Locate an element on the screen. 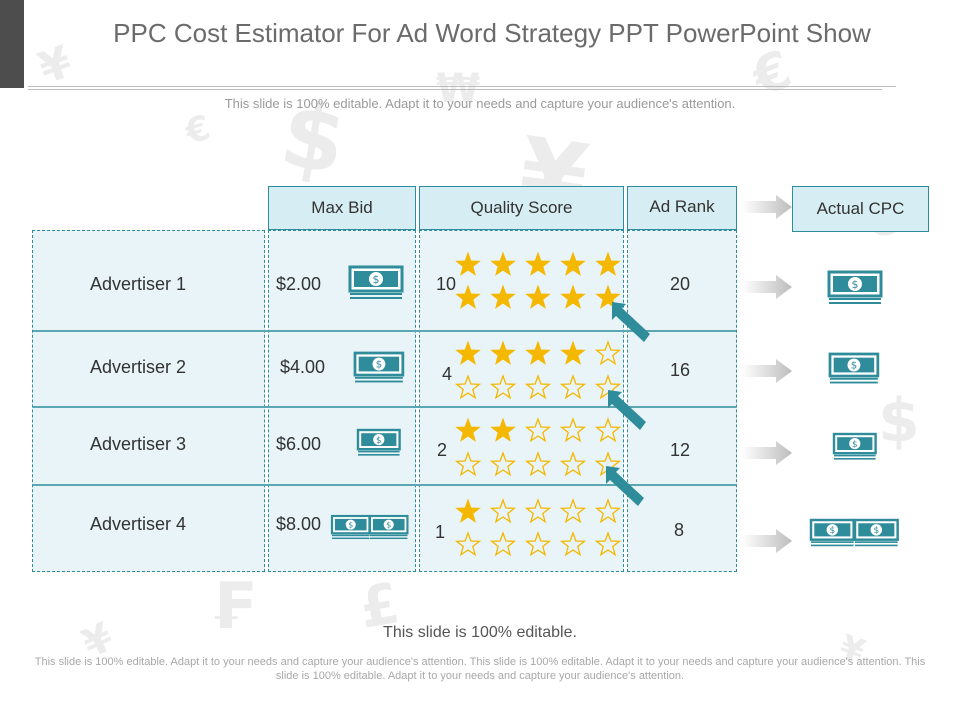 The image size is (960, 720). title-divider is located at coordinates (462, 86).